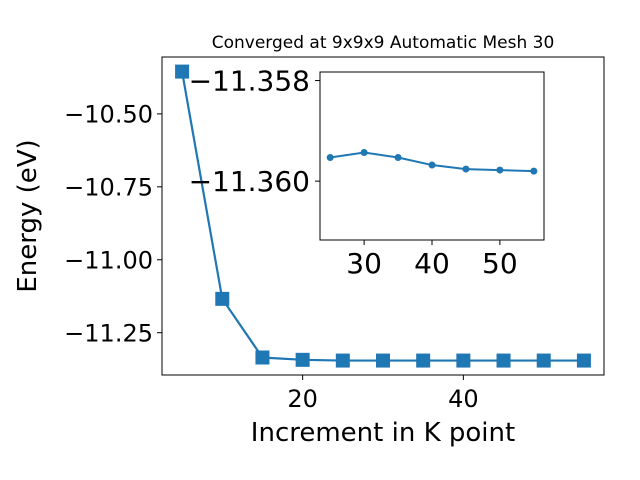  Describe the element at coordinates (28, 215) in the screenshot. I see `y-axis-label: Energy (eV)` at that location.